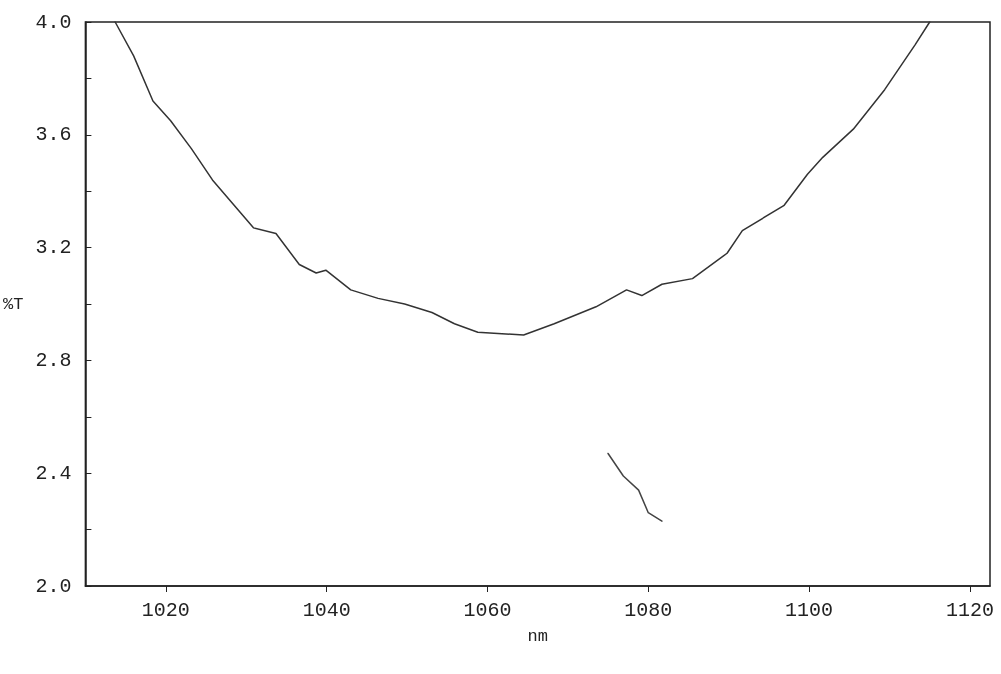 The image size is (1001, 674). What do you see at coordinates (13, 304) in the screenshot?
I see `y-axis-title: %T` at bounding box center [13, 304].